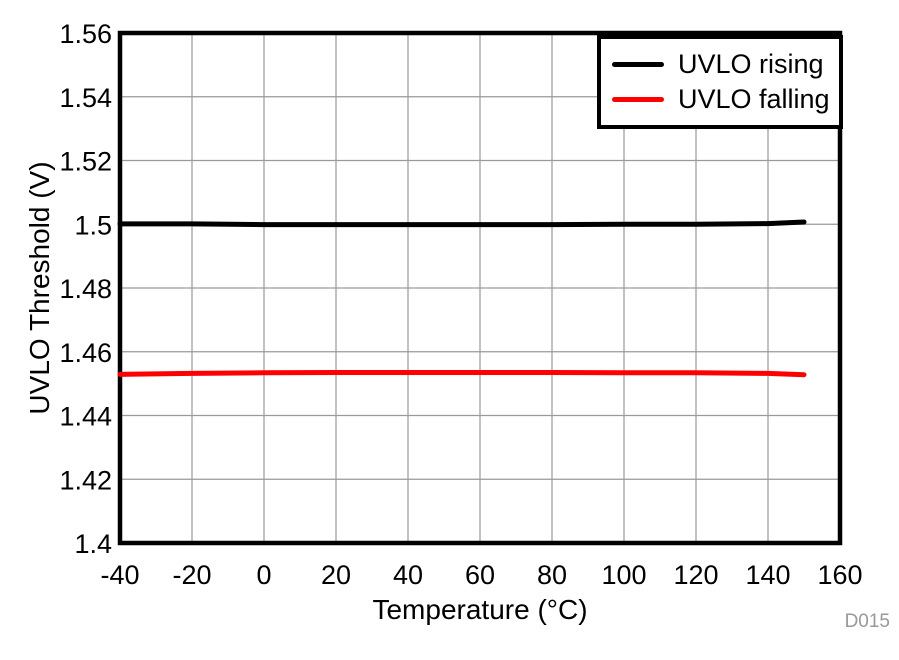 Image resolution: width=899 pixels, height=660 pixels. Describe the element at coordinates (85, 353) in the screenshot. I see `y-tick-label: 1.46` at that location.